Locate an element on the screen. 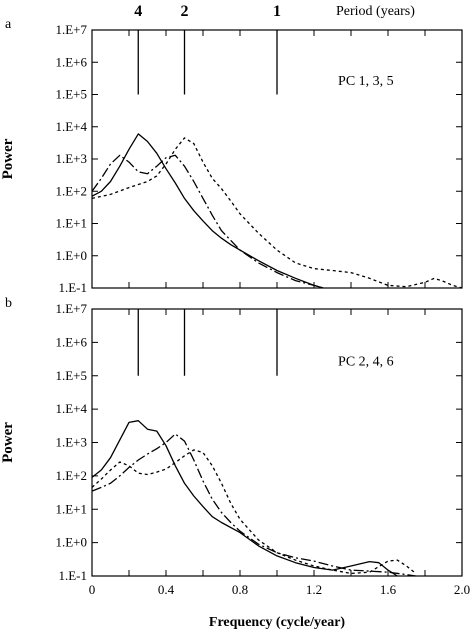  period-tick-label: 4 is located at coordinates (138, 11).